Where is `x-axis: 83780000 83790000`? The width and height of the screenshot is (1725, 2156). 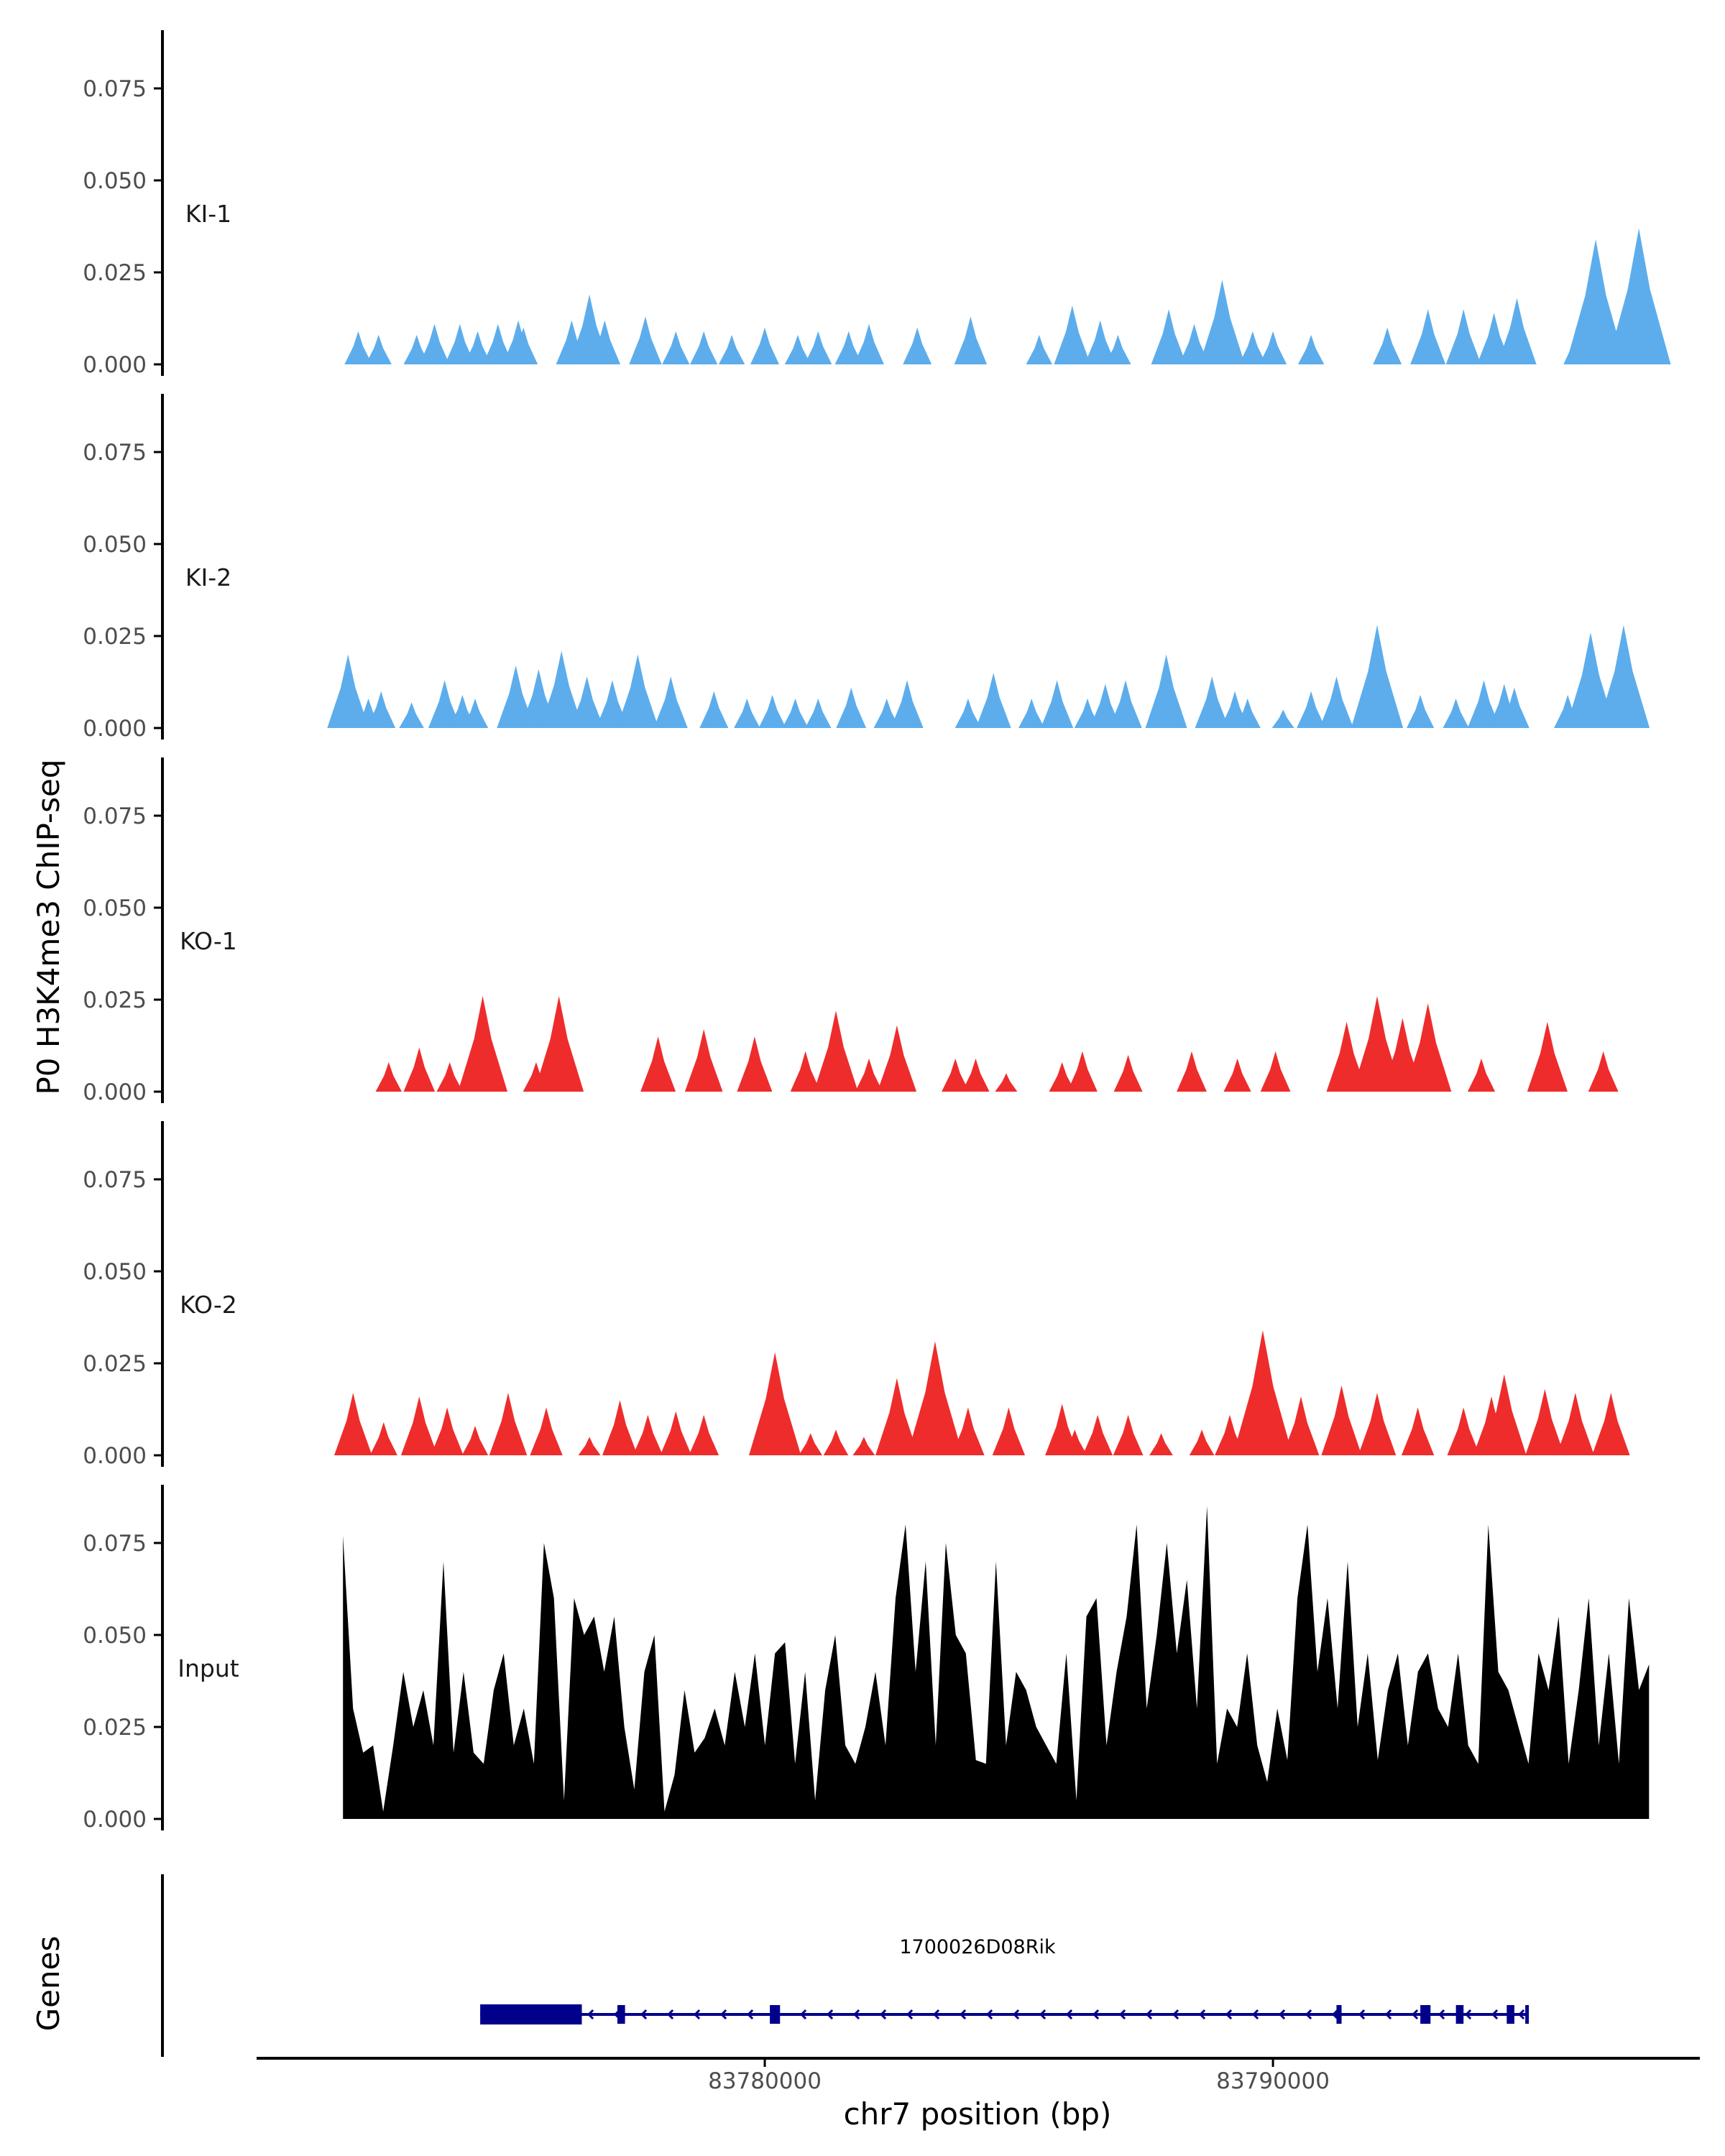
x-axis: 83780000 83790000 is located at coordinates (978, 2075).